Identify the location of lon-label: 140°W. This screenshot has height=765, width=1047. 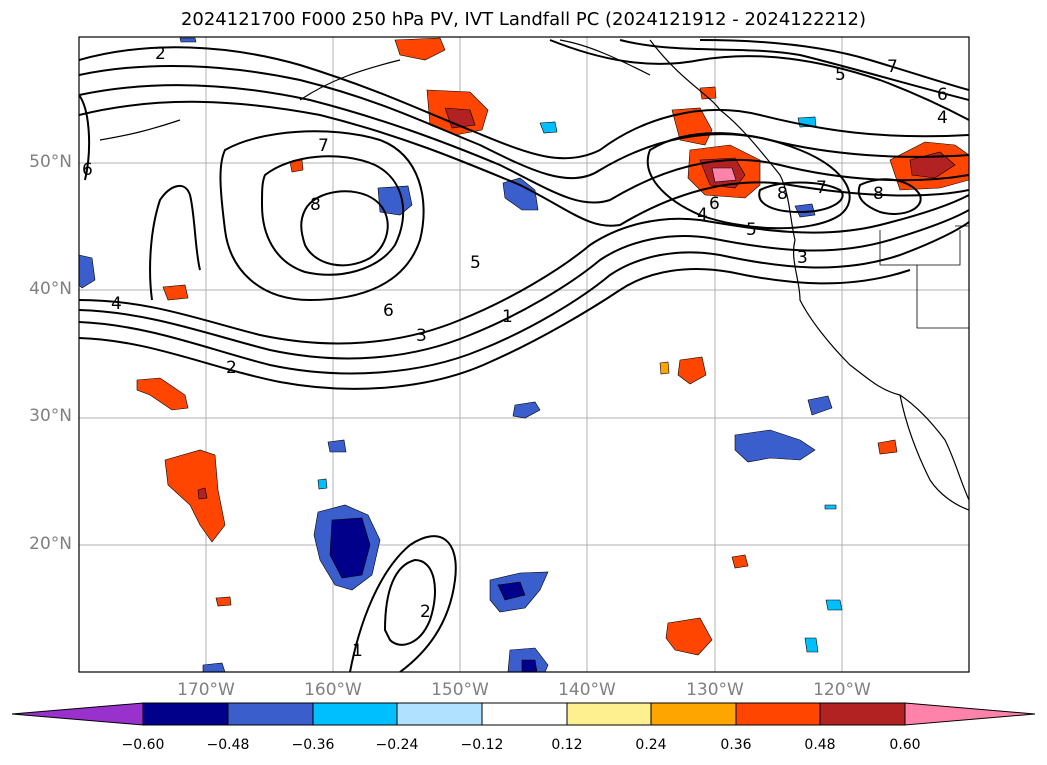
(587, 690).